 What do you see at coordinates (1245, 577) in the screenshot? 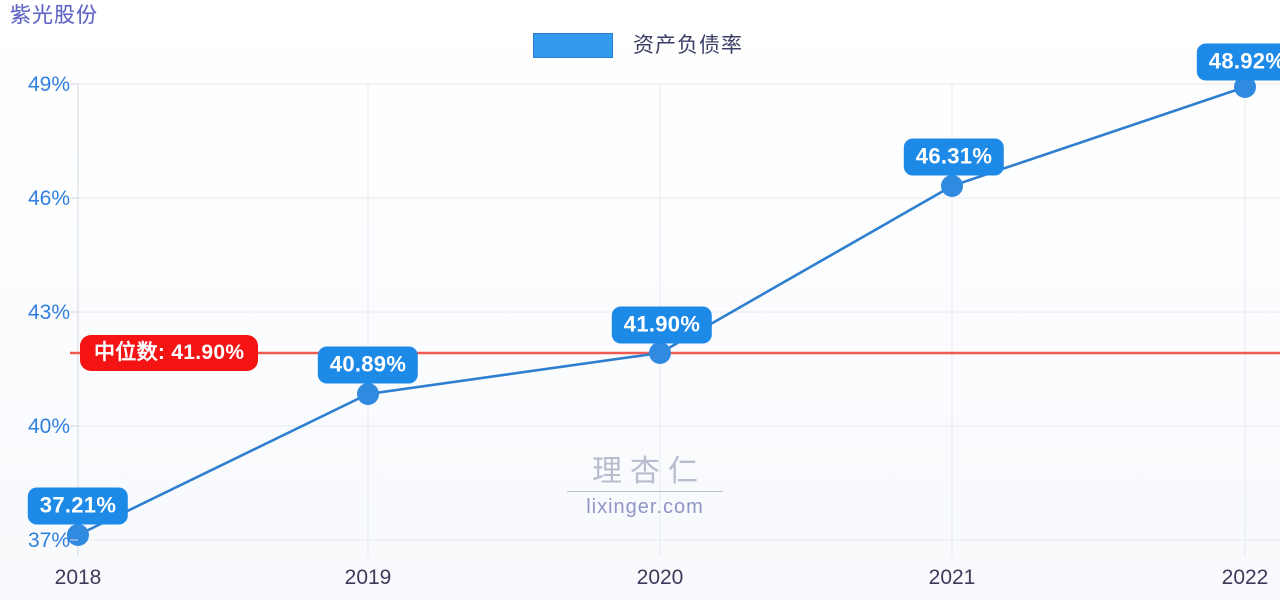
I see `x-tick-2022: 2022` at bounding box center [1245, 577].